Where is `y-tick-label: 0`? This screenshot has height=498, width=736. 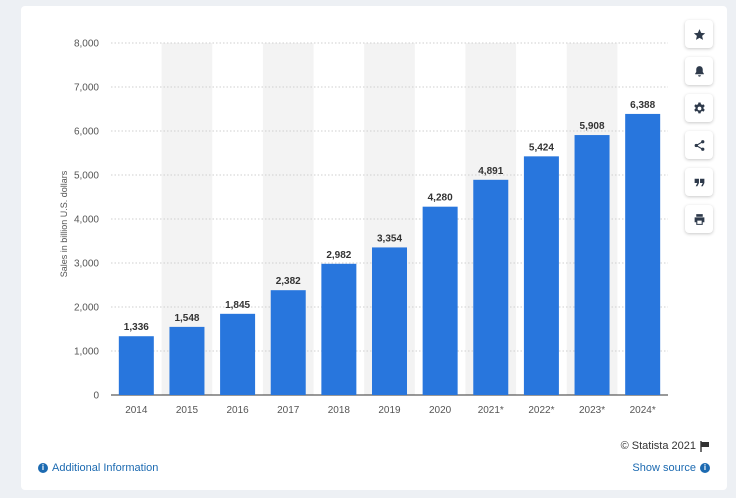
y-tick-label: 0 is located at coordinates (96, 396).